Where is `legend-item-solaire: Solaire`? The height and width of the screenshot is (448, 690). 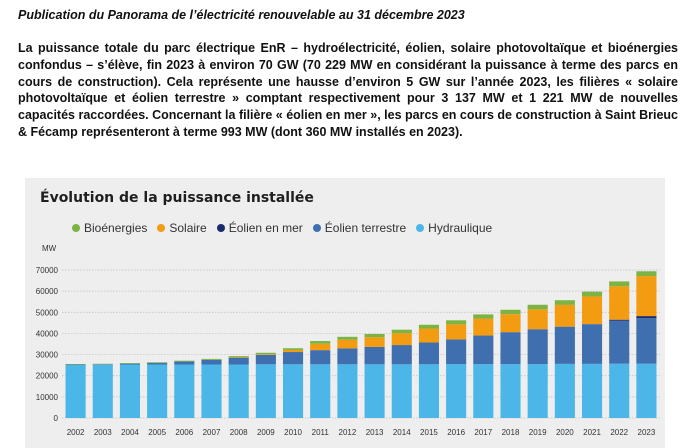 legend-item-solaire: Solaire is located at coordinates (182, 228).